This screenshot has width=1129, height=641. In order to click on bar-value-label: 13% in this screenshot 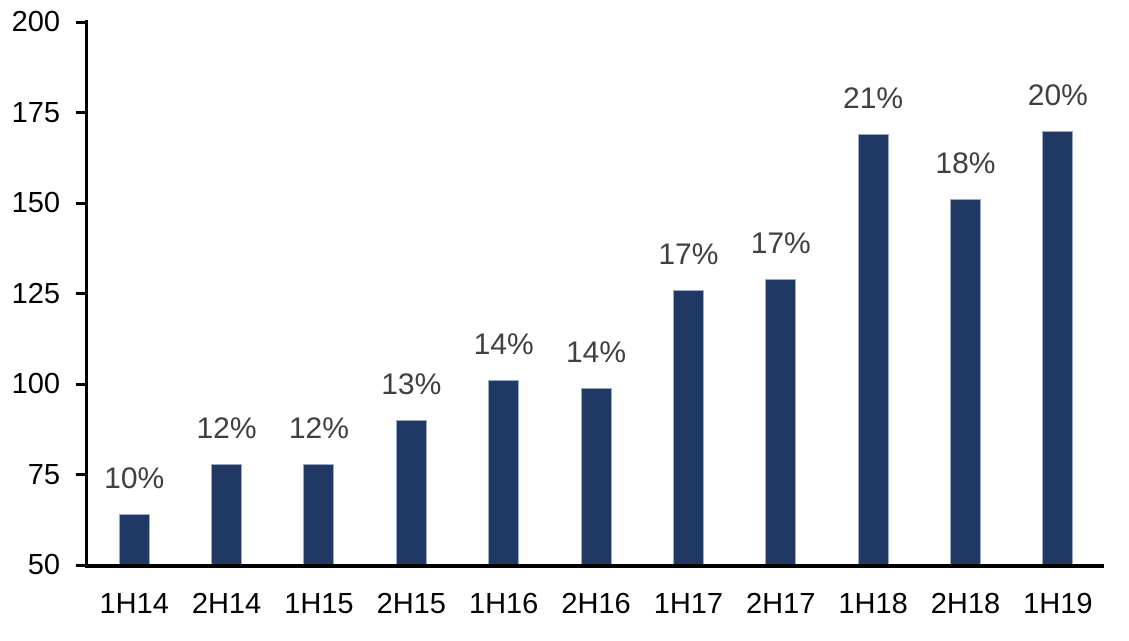, I will do `click(411, 385)`.